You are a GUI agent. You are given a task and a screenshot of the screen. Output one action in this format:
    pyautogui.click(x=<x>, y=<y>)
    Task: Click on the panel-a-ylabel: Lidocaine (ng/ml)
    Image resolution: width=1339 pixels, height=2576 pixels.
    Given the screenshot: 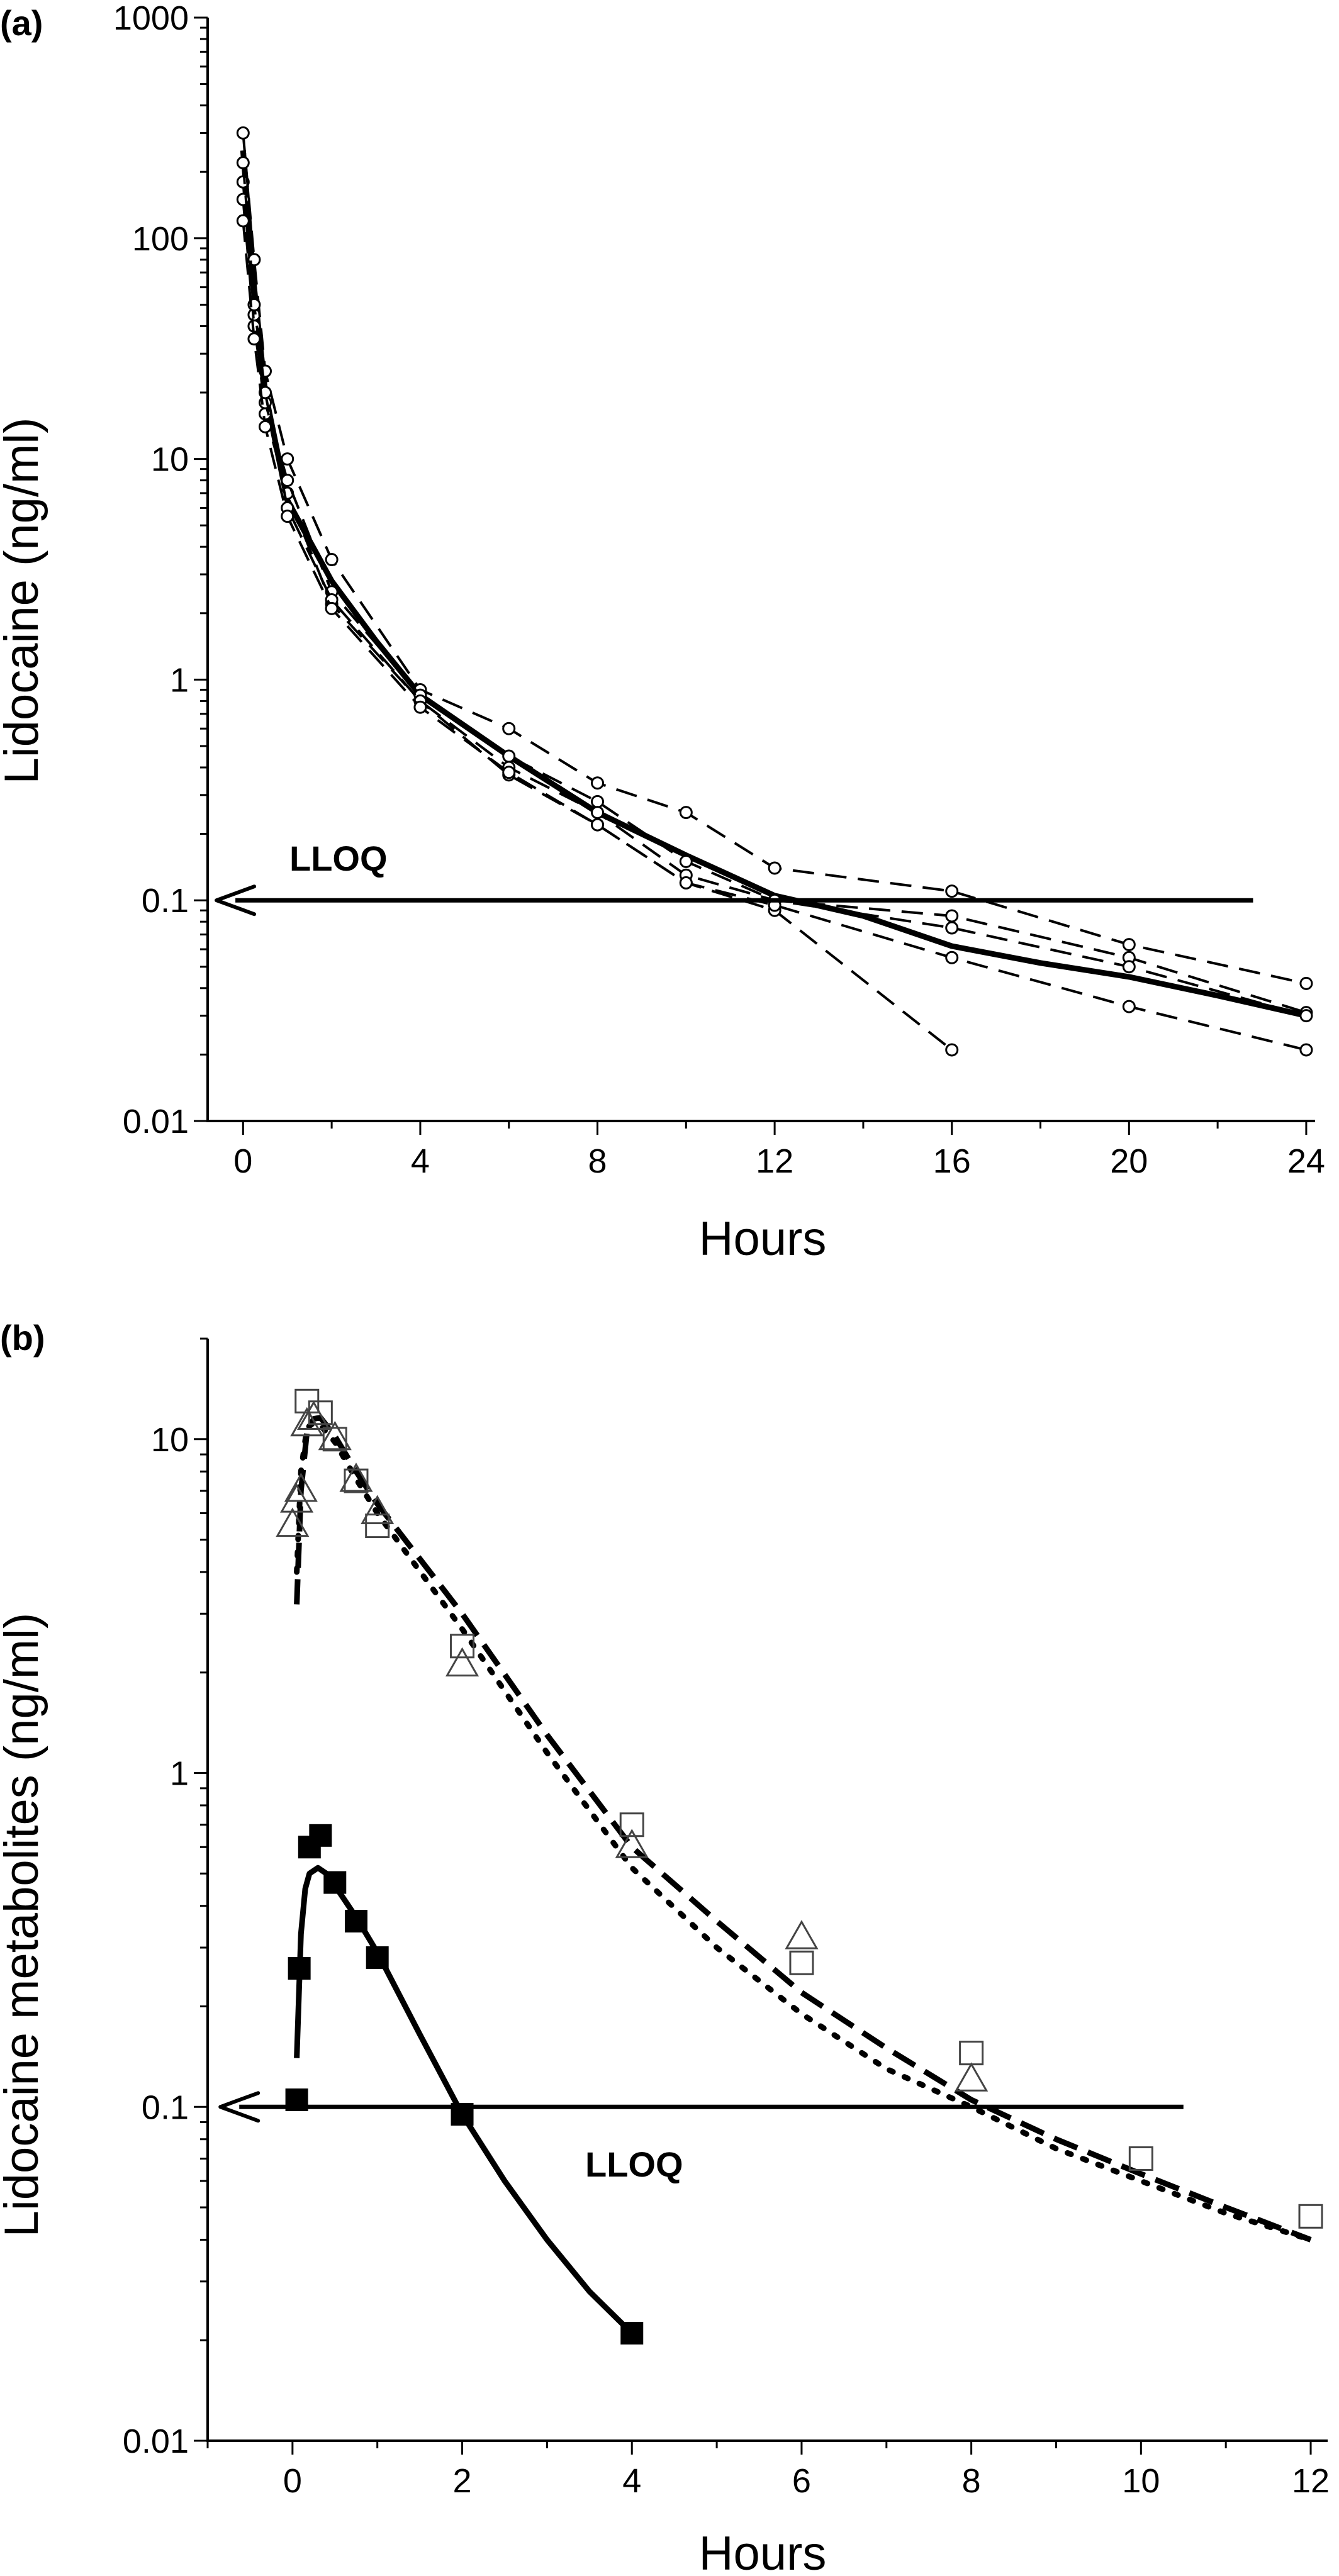 What is the action you would take?
    pyautogui.click(x=24, y=601)
    